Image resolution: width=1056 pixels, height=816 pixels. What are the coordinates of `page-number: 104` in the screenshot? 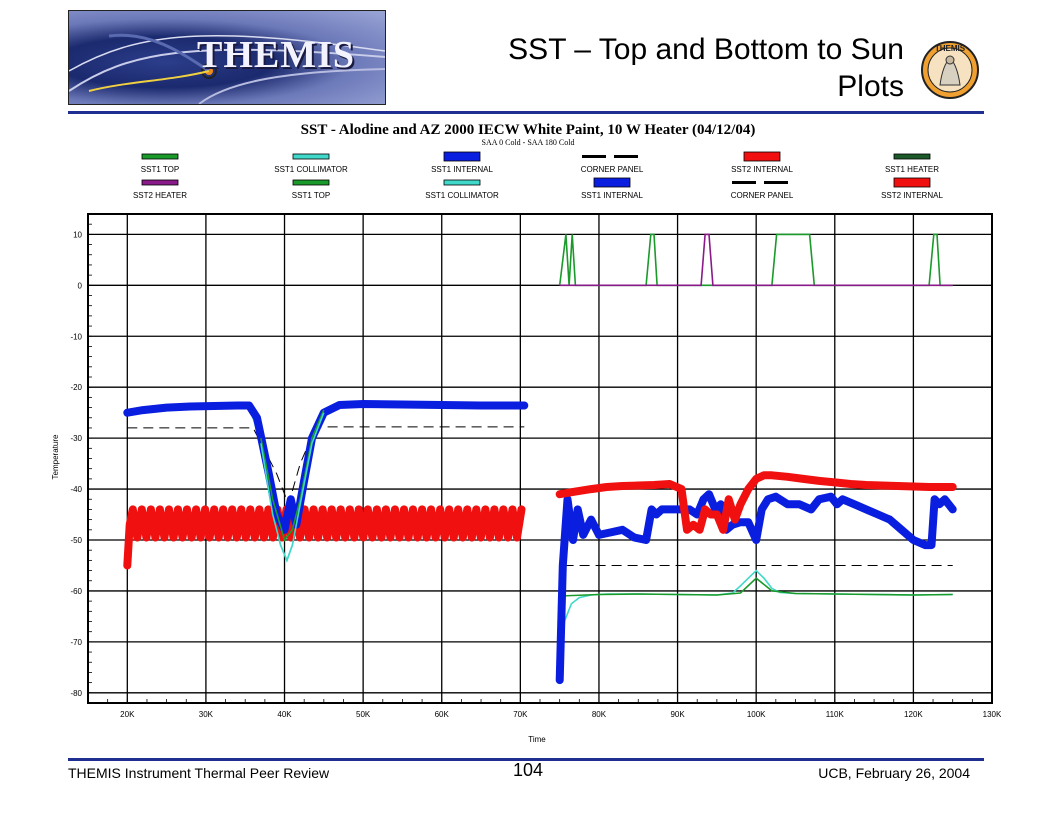 It's located at (528, 770).